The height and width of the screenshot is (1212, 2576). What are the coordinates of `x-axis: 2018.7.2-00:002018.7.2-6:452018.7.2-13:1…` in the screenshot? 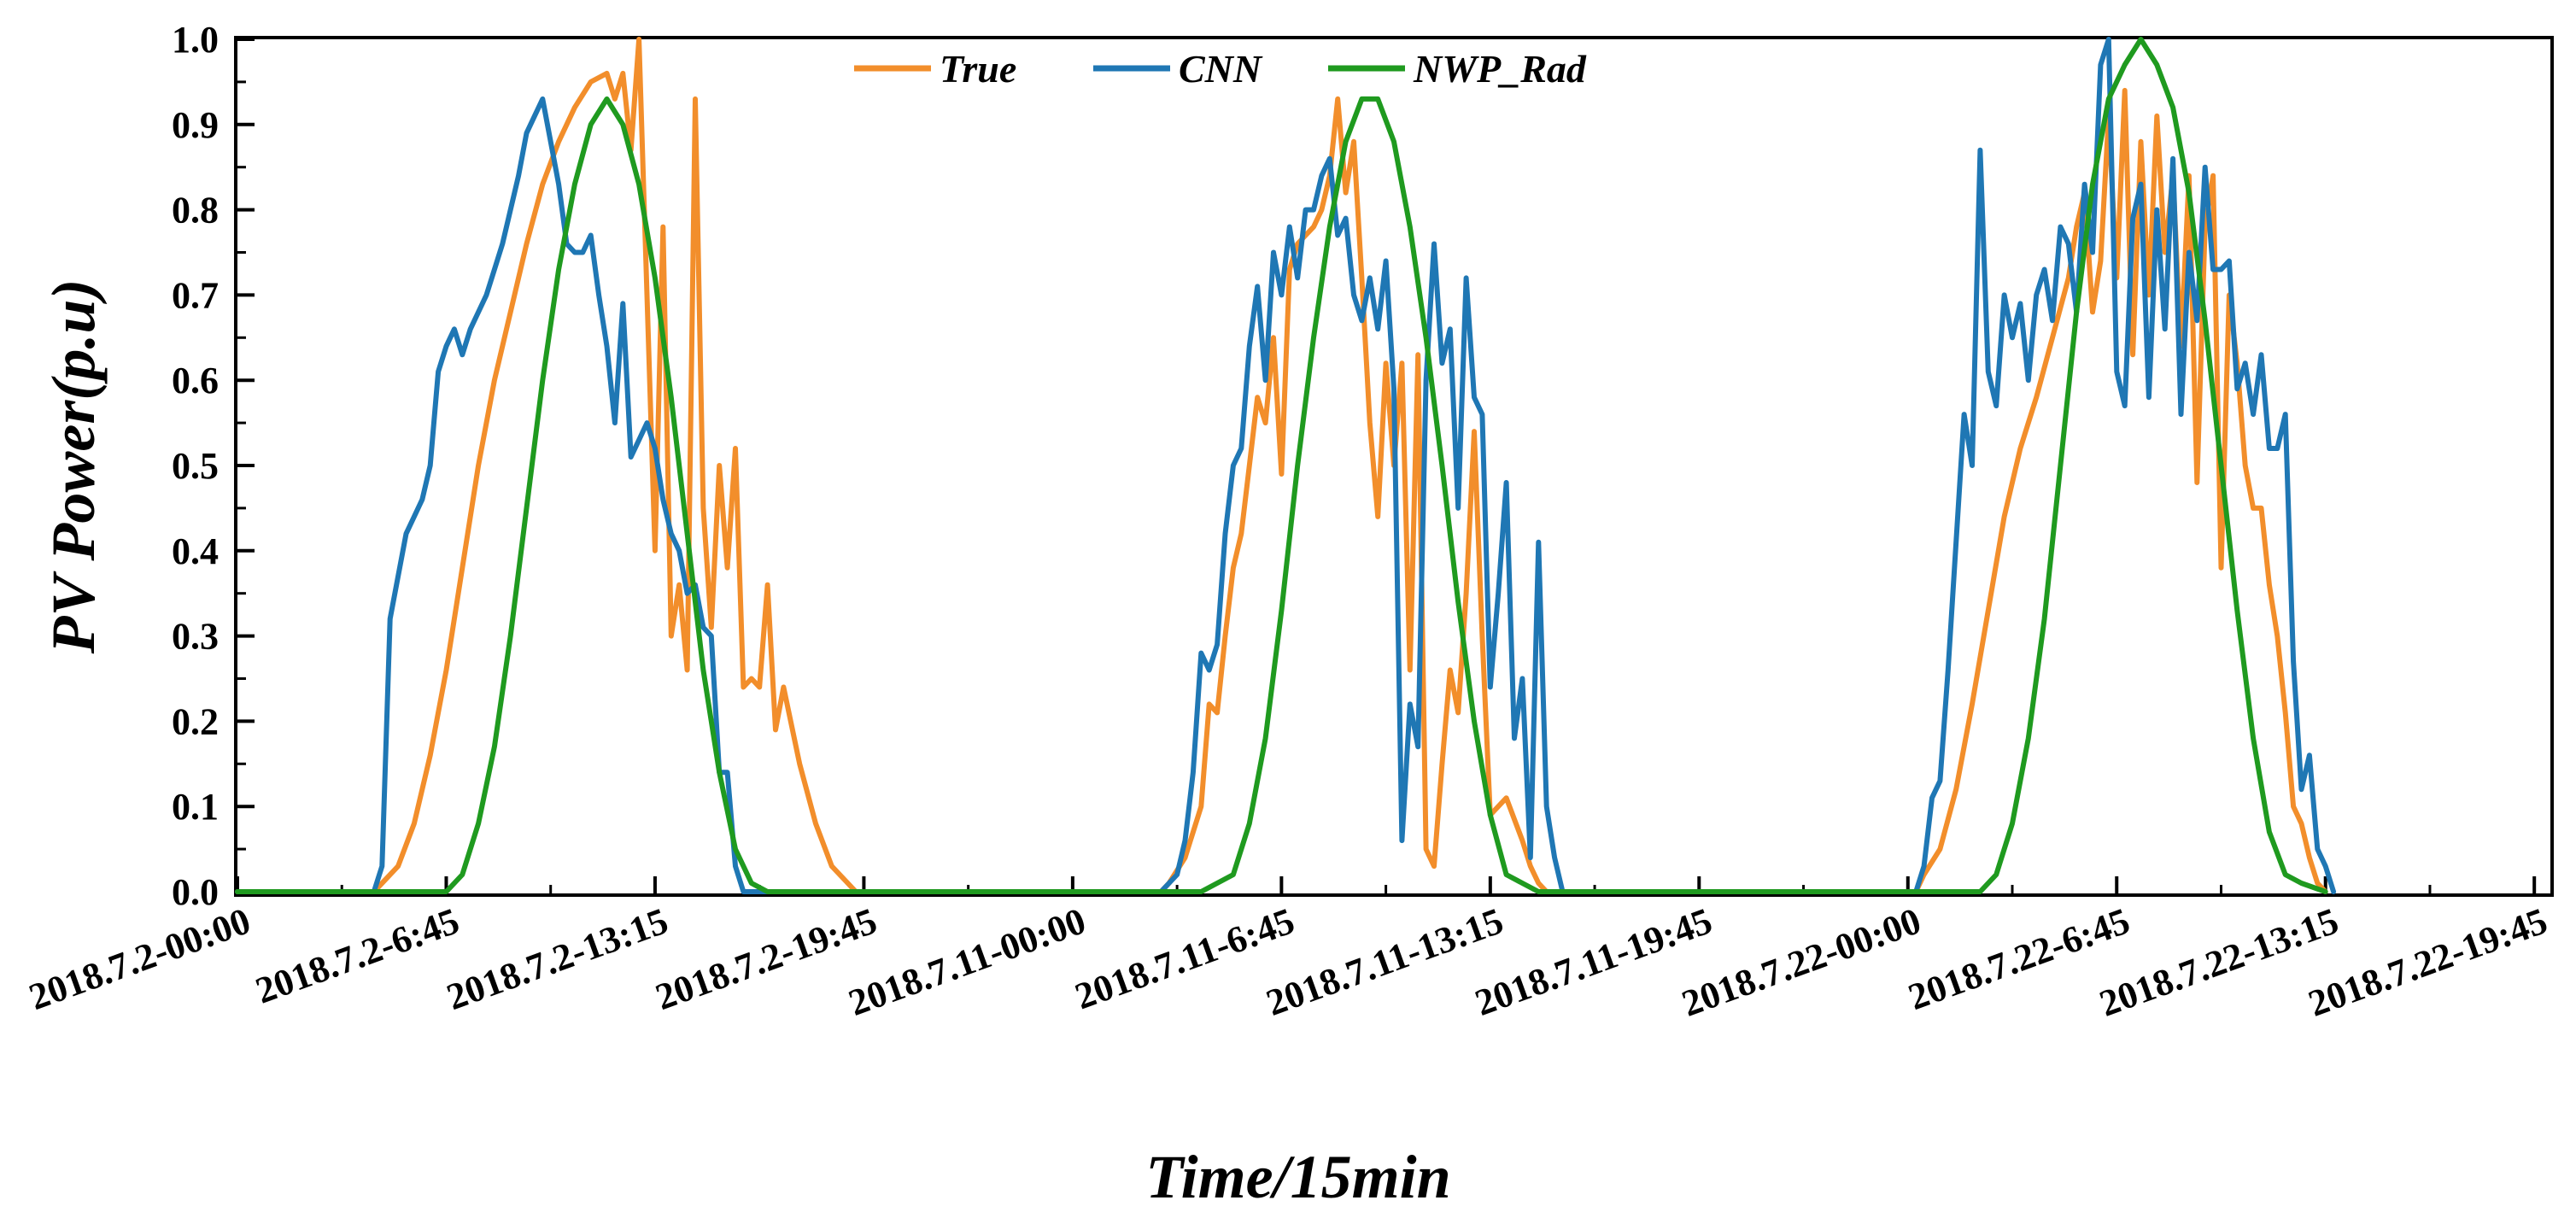 It's located at (1288, 950).